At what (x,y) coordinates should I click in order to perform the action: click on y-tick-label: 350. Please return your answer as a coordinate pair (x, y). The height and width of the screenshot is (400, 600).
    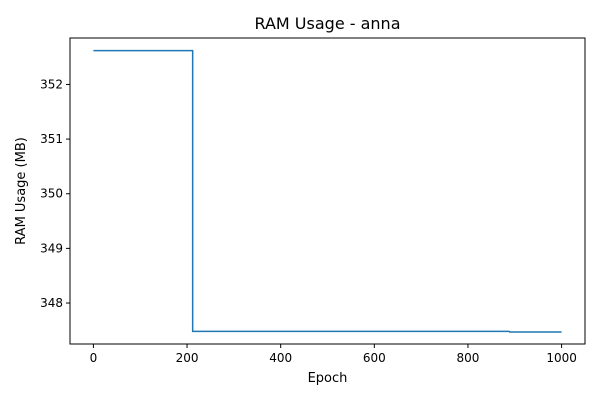
    Looking at the image, I should click on (51, 194).